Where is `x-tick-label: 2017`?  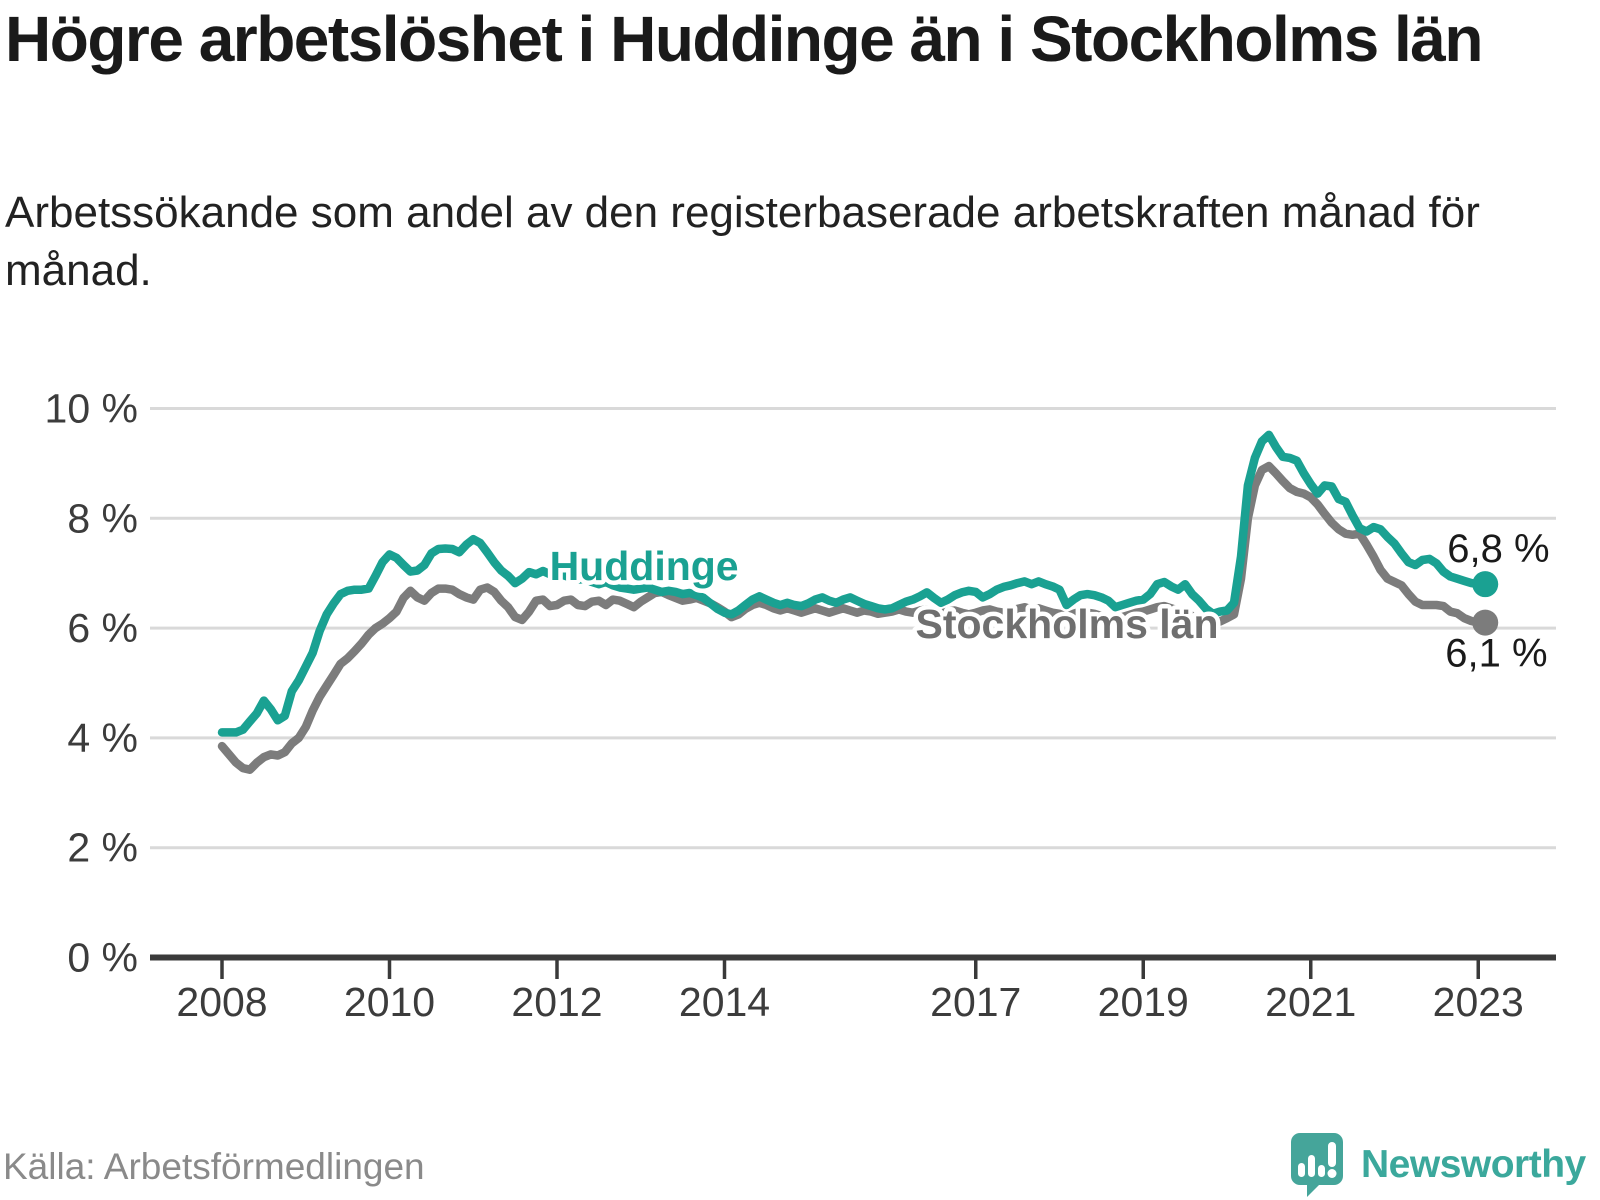
x-tick-label: 2017 is located at coordinates (975, 1002).